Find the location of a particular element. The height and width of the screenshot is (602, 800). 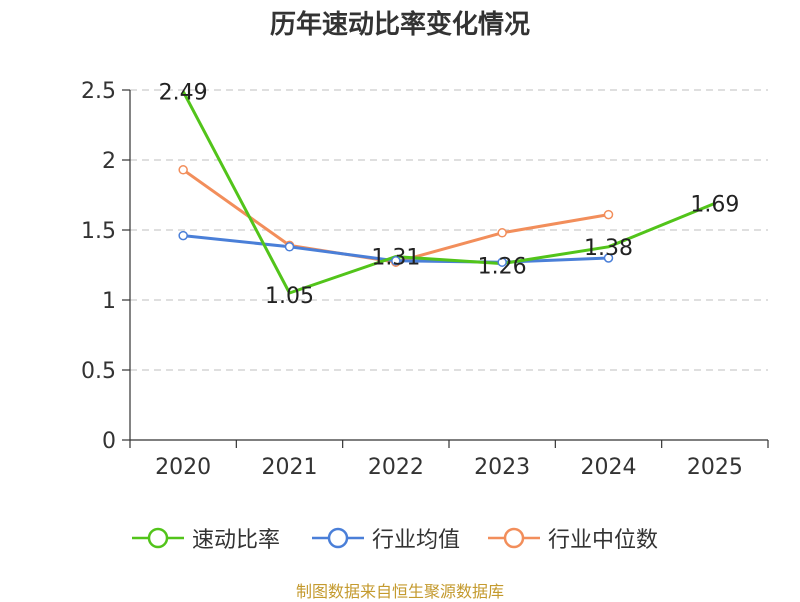

legend-item: 速动比率 is located at coordinates (206, 538).